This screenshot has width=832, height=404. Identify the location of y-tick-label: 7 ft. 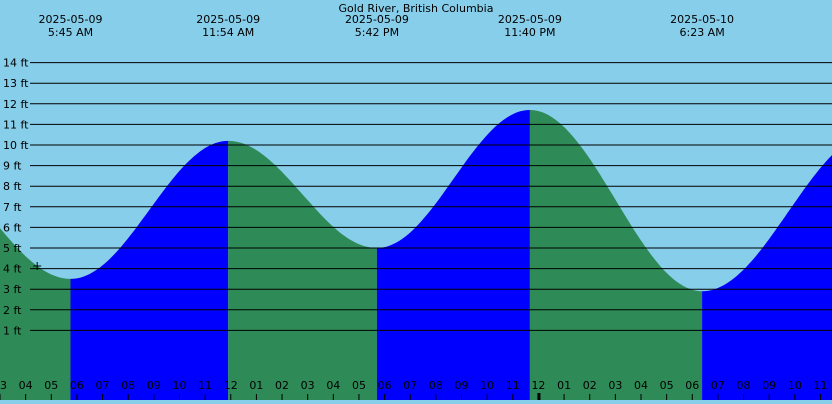
(12, 207).